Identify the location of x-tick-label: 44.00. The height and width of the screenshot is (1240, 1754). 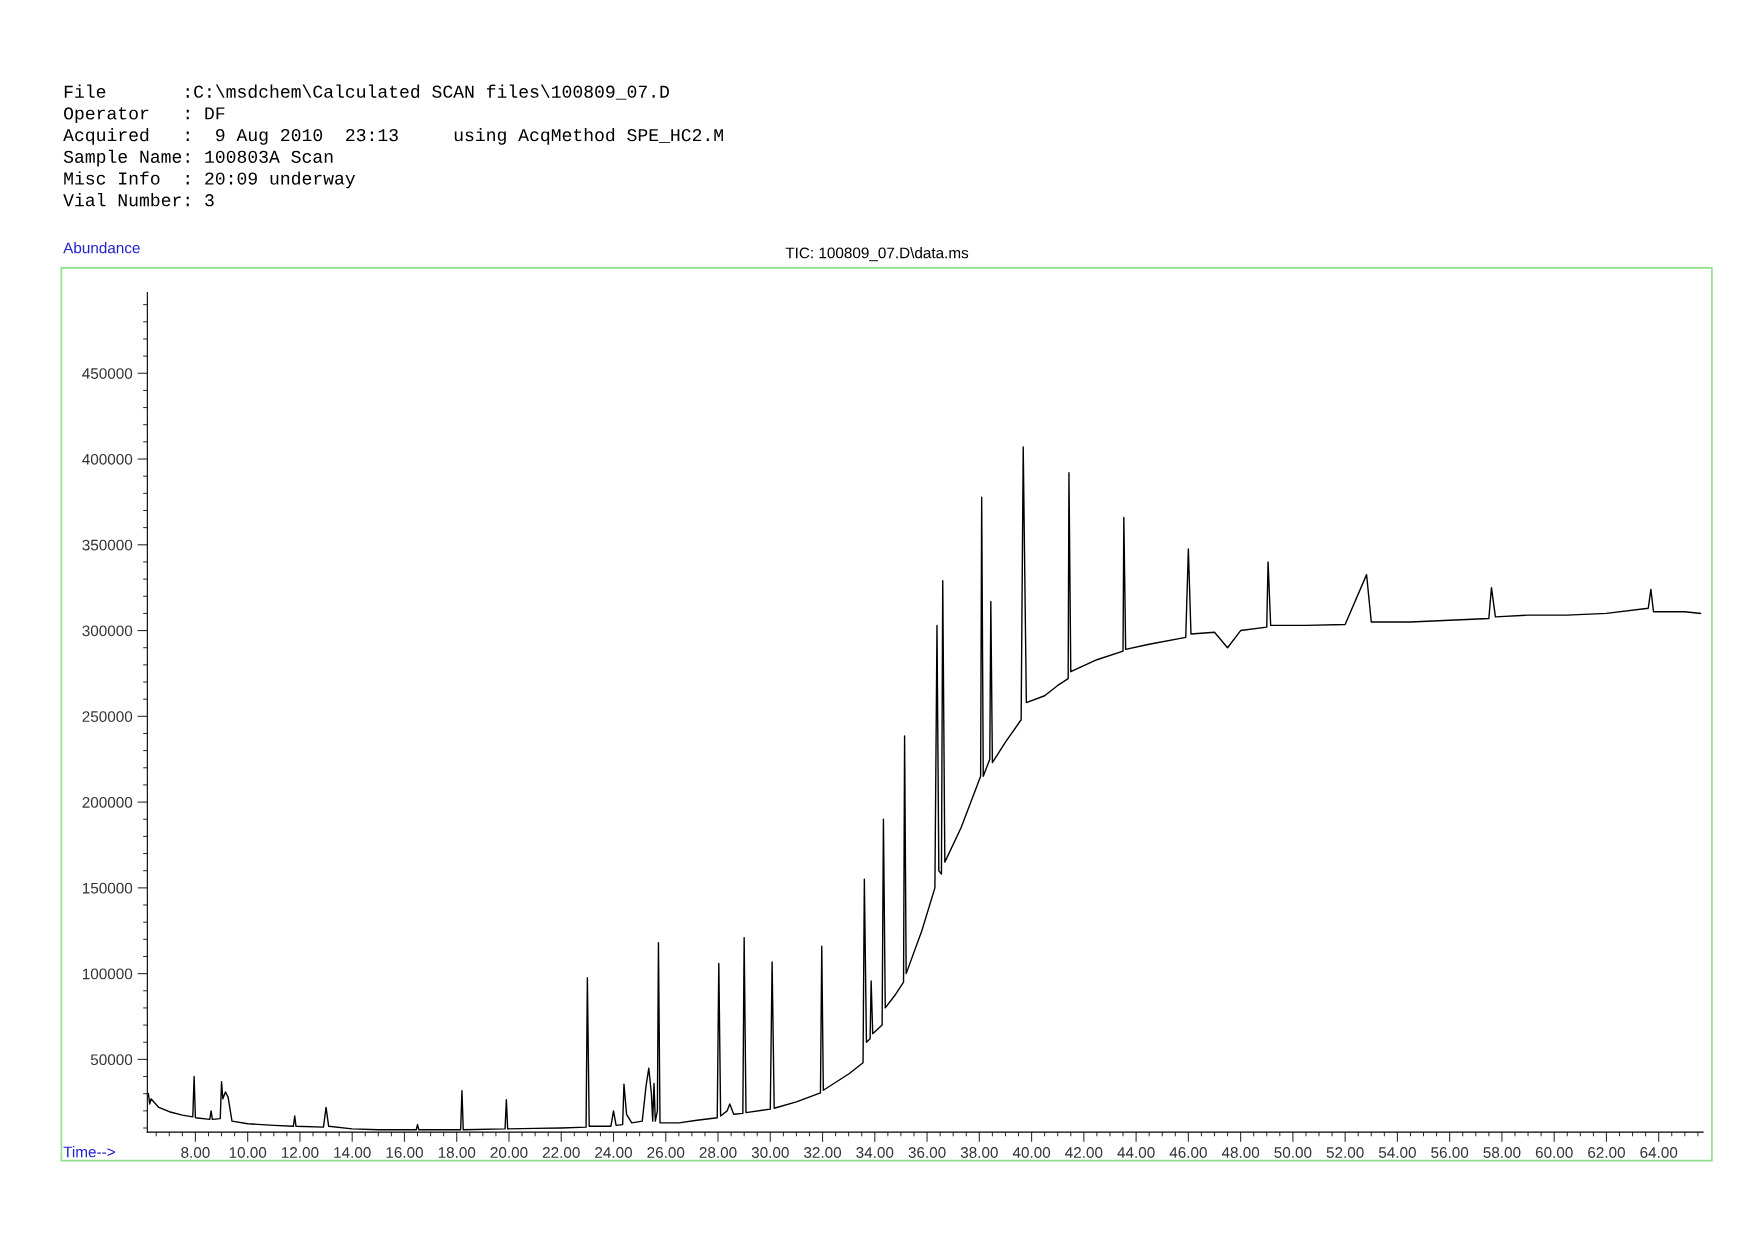
(1136, 1152).